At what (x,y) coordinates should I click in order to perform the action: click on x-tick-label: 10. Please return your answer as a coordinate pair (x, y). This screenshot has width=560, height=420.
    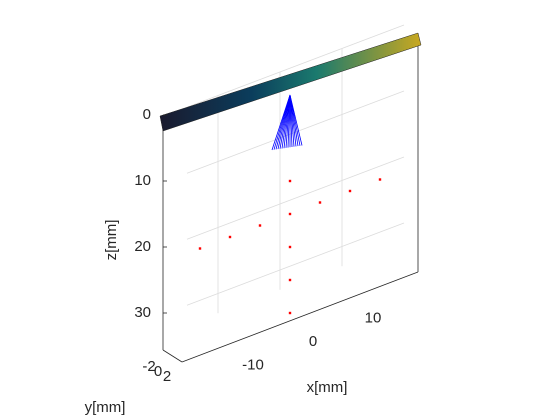
    Looking at the image, I should click on (373, 317).